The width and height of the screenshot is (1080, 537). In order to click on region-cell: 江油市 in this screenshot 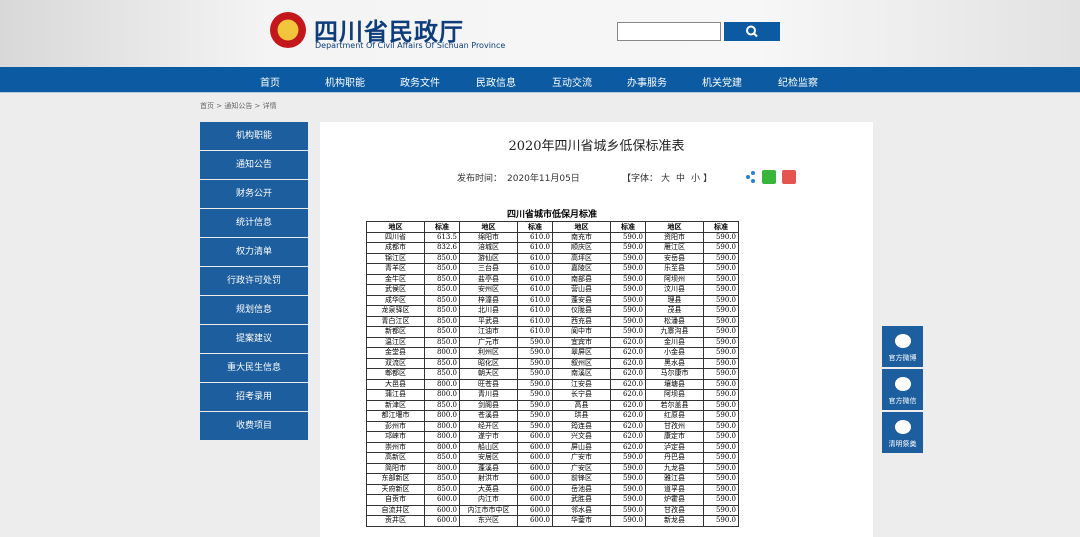, I will do `click(488, 332)`.